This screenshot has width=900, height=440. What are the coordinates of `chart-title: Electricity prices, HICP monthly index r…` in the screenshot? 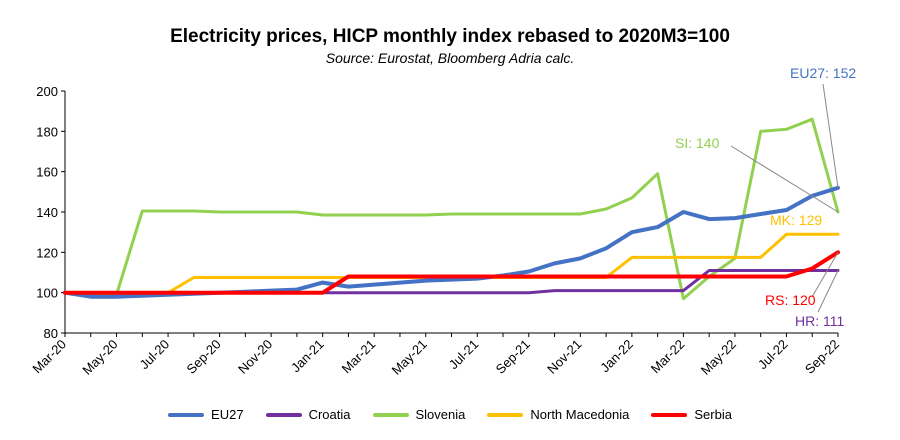 It's located at (450, 36).